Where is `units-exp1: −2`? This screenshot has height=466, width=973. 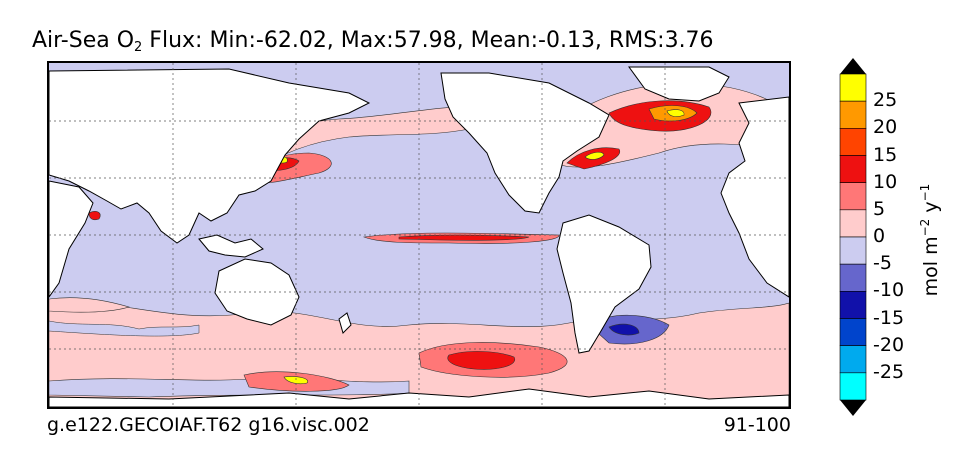
units-exp1: −2 is located at coordinates (925, 227).